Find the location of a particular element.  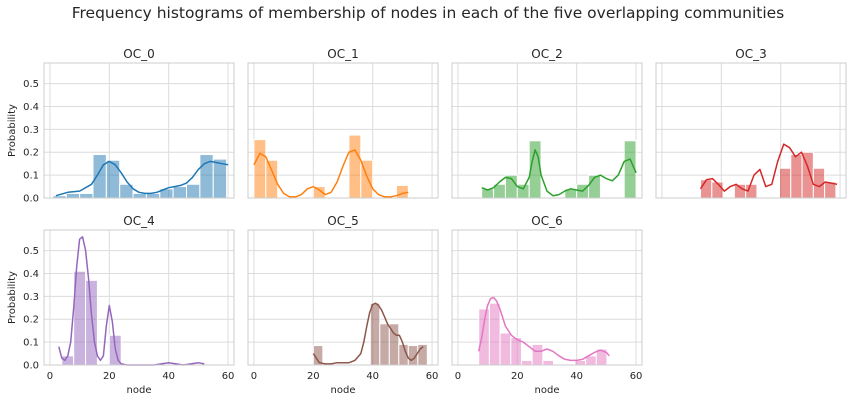

panel-oc-6: OC_6 0 20 40 60 node is located at coordinates (547, 305).